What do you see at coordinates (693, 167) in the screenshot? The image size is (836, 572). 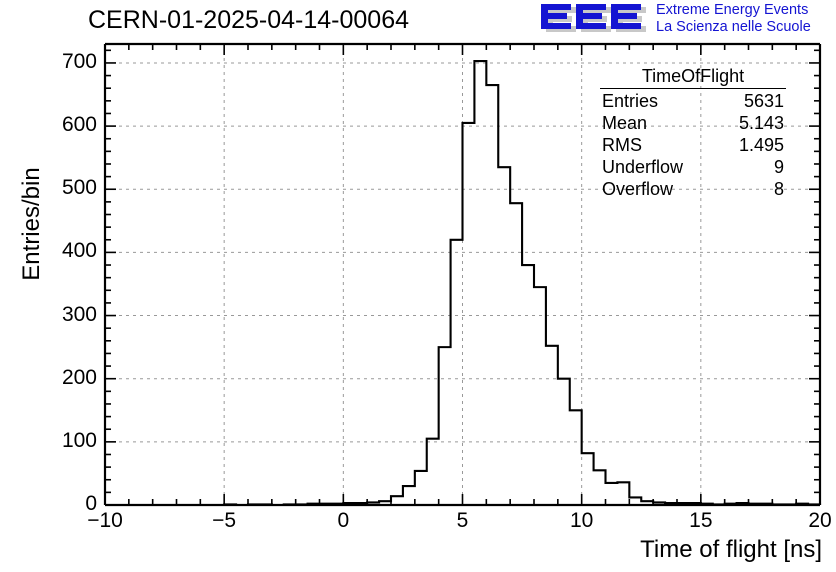 I see `stats-row-underflow: Underflow 9` at bounding box center [693, 167].